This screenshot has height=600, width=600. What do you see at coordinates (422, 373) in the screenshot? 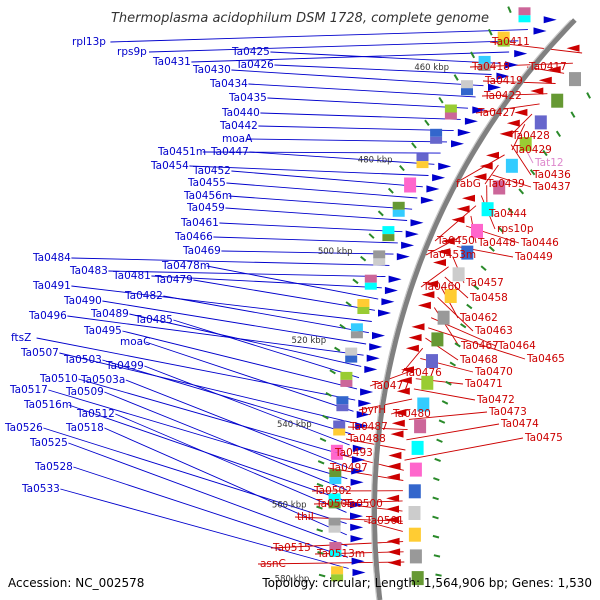
I see `reverse-gene-label-ta0476: Ta0476` at bounding box center [422, 373].